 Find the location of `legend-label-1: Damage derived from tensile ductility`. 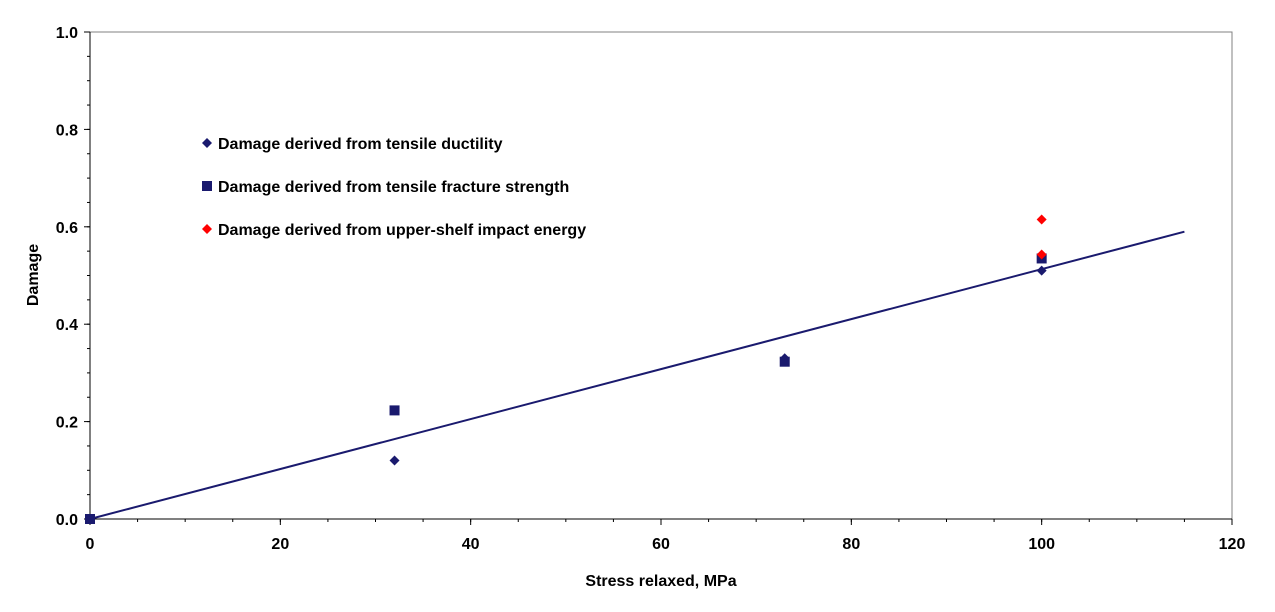

legend-label-1: Damage derived from tensile ductility is located at coordinates (360, 144).